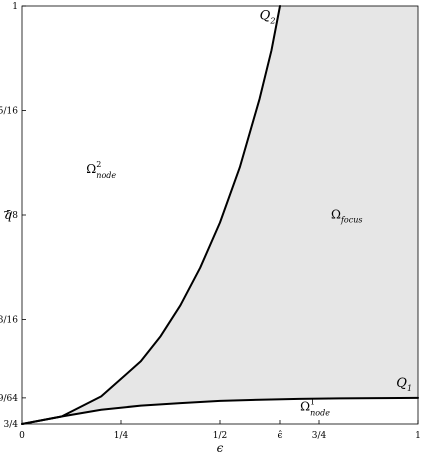  Describe the element at coordinates (101, 170) in the screenshot. I see `region-label: Ω2 node` at that location.